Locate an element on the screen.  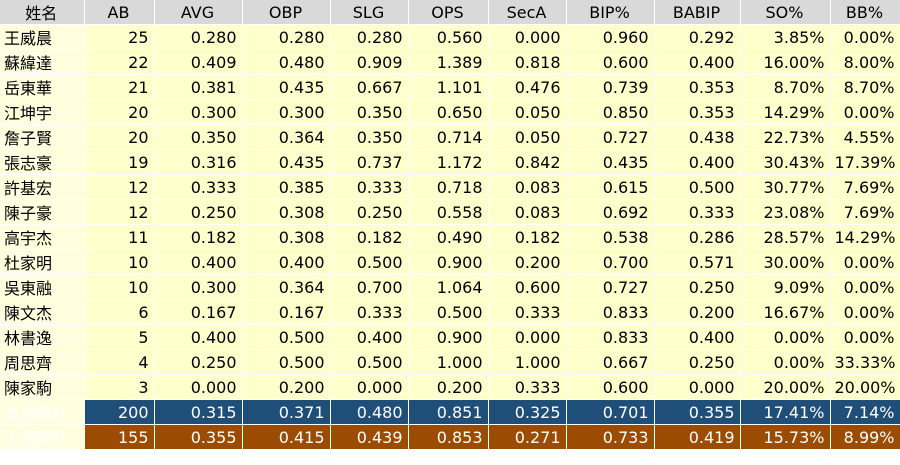
column-header-obp: OBP is located at coordinates (286, 12).